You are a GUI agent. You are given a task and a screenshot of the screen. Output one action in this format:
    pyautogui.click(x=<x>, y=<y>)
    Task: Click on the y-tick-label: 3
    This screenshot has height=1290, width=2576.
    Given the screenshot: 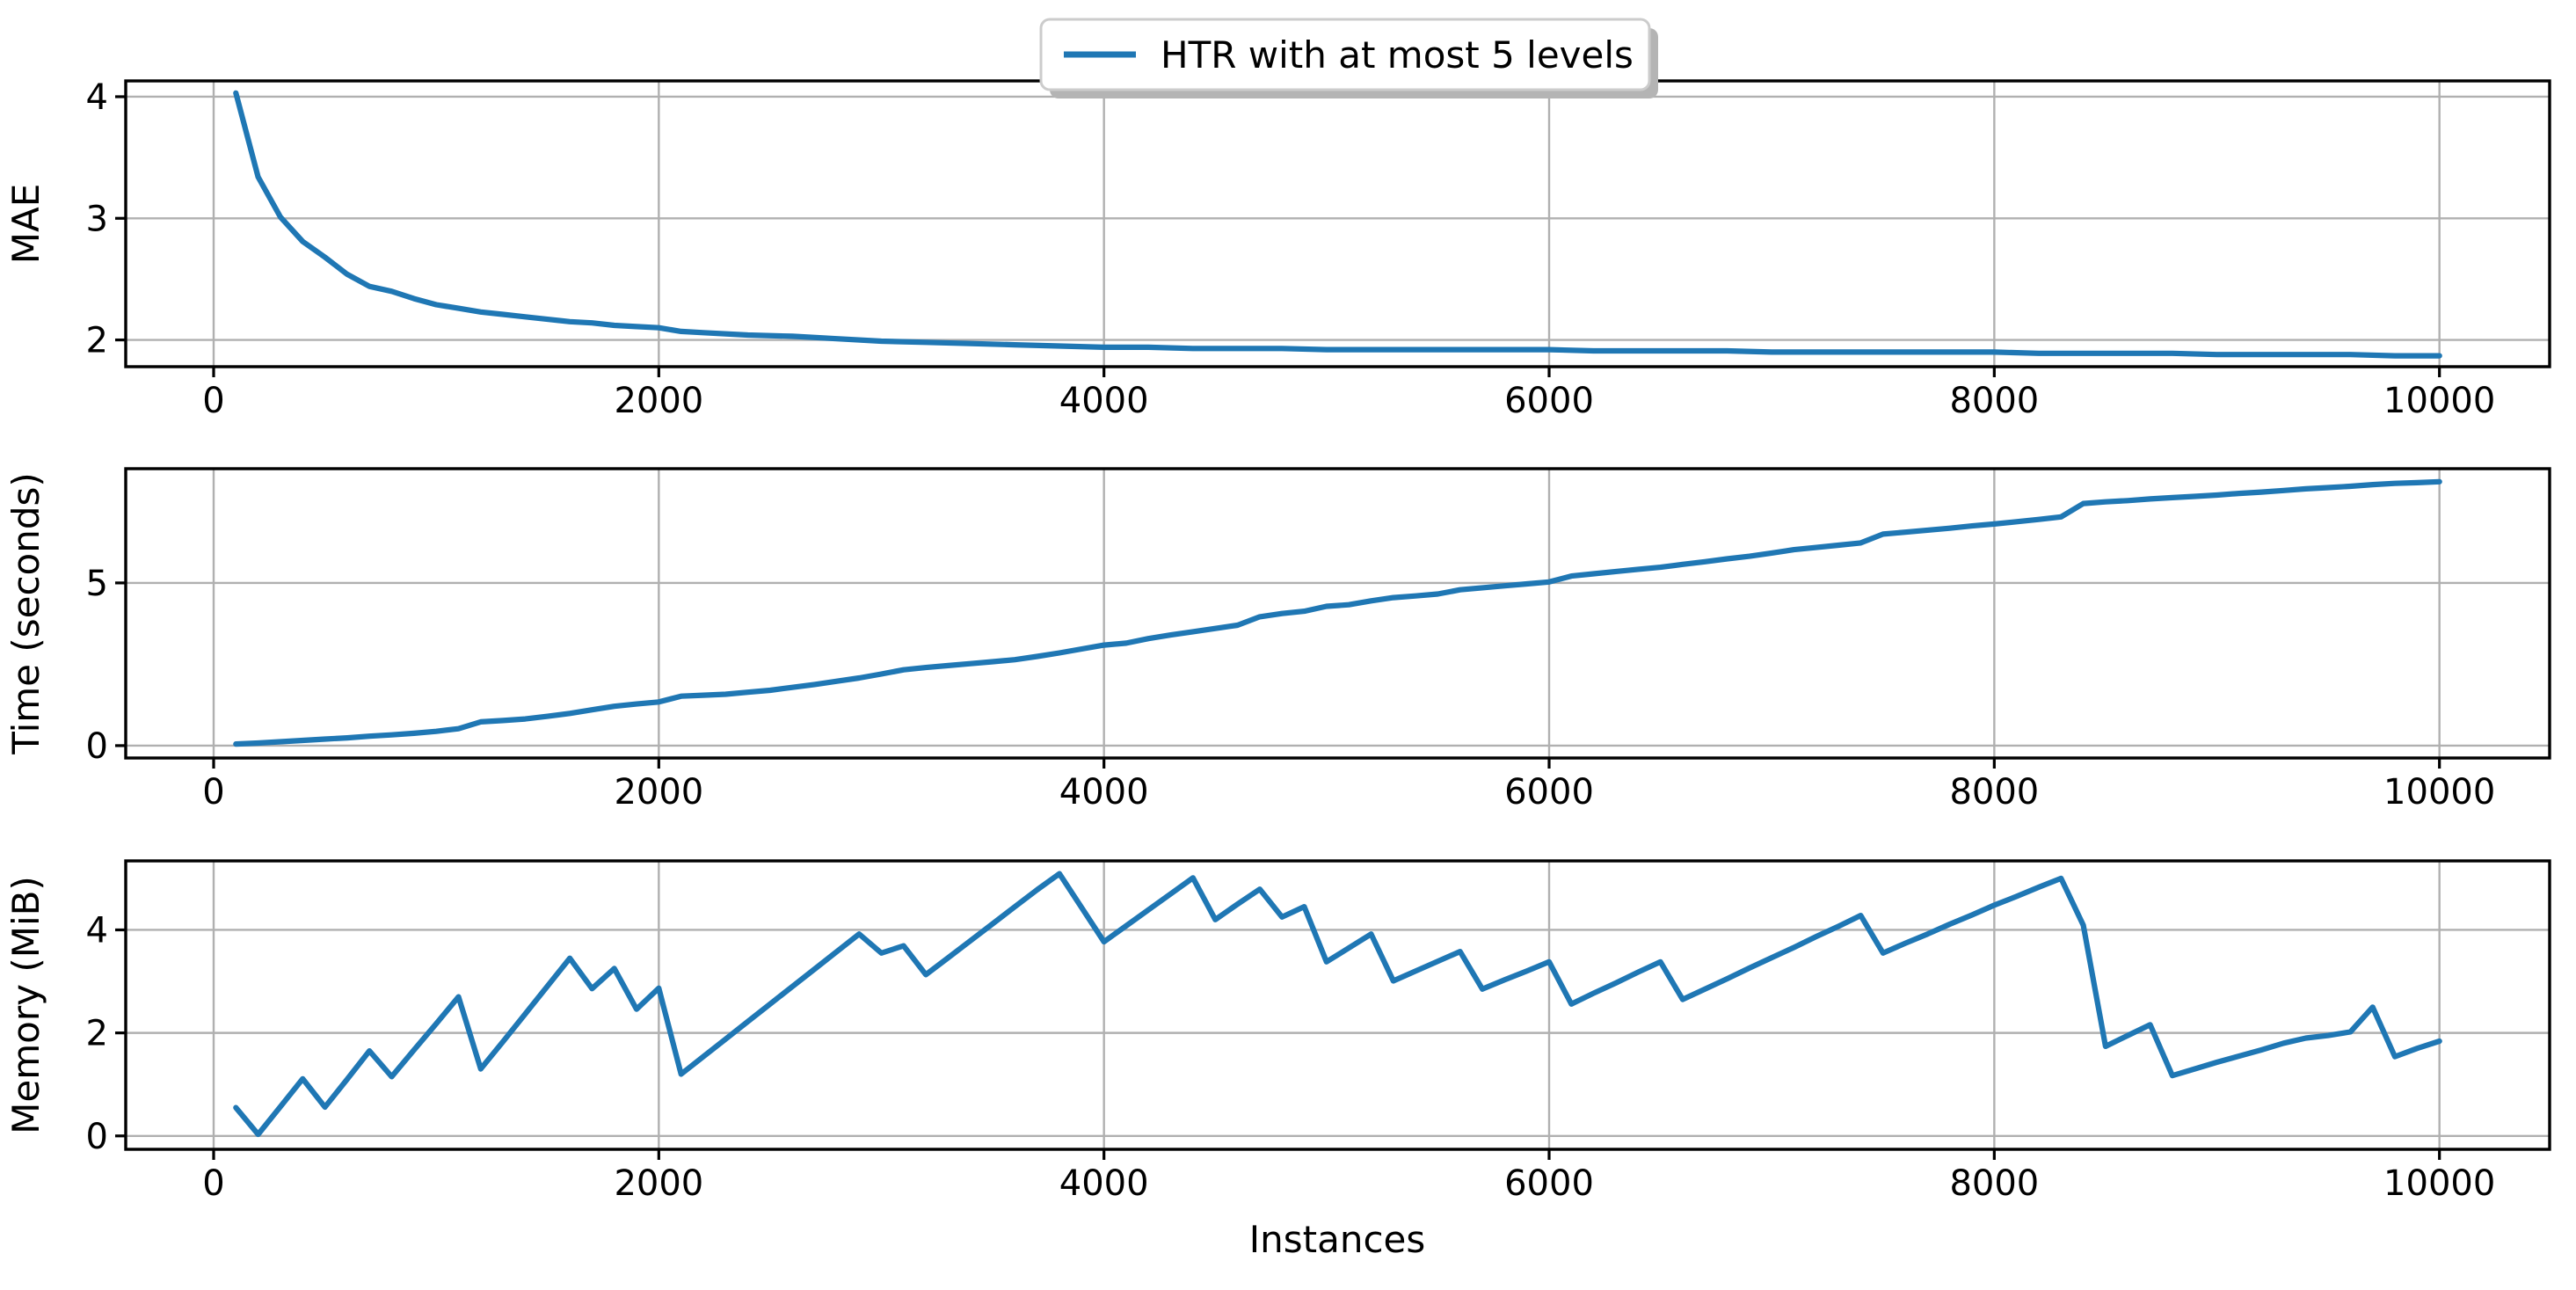 What is the action you would take?
    pyautogui.click(x=97, y=219)
    